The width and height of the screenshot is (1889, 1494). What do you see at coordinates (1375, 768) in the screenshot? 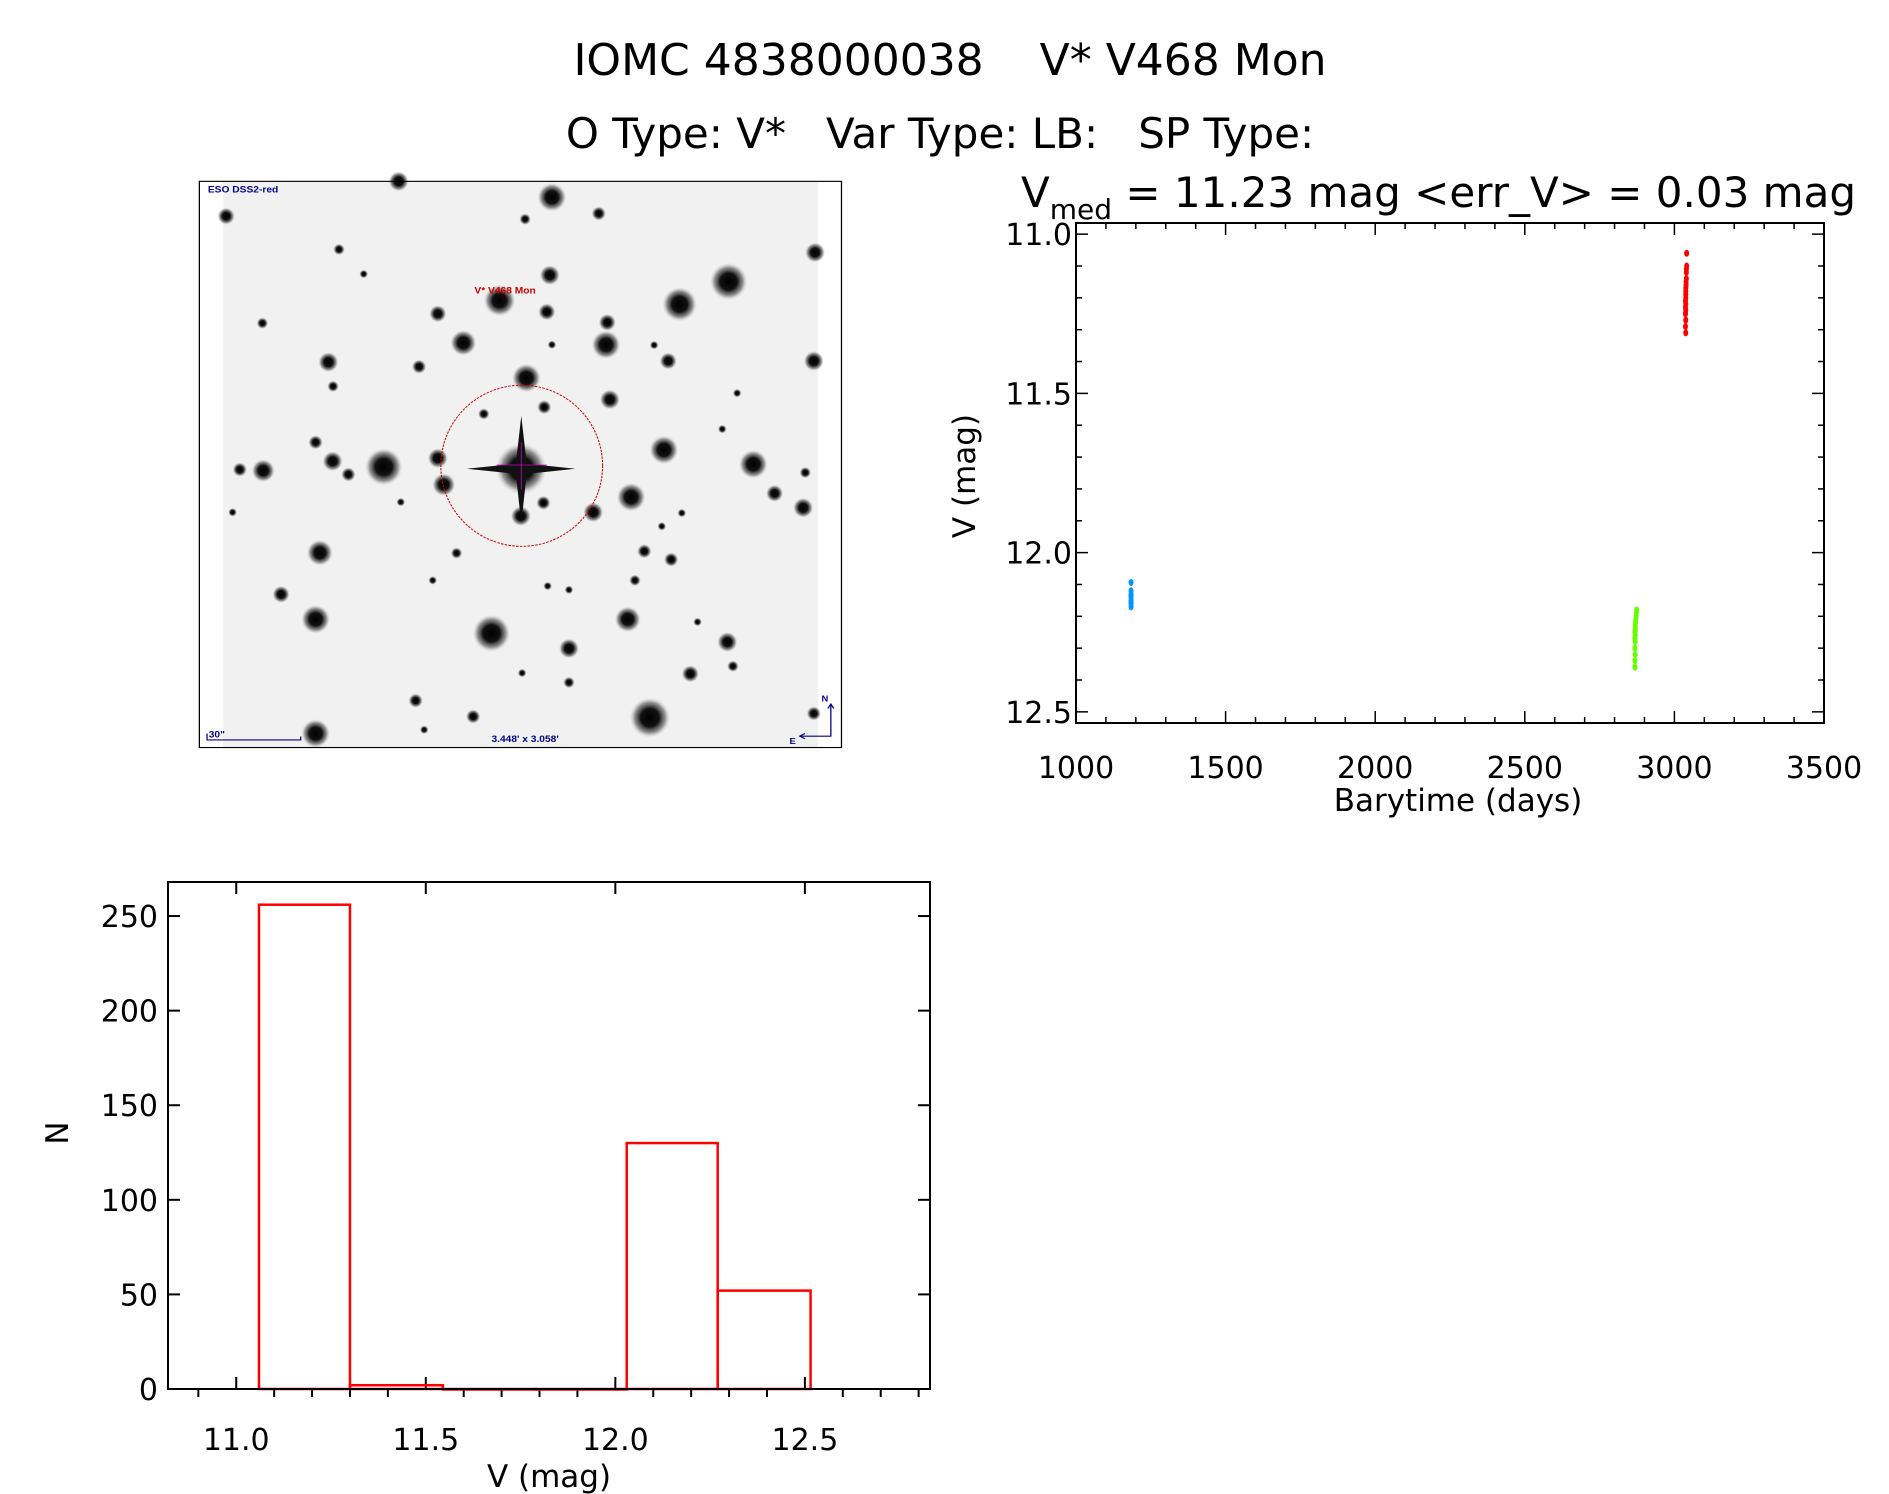
I see `x-tick-label: 2000` at bounding box center [1375, 768].